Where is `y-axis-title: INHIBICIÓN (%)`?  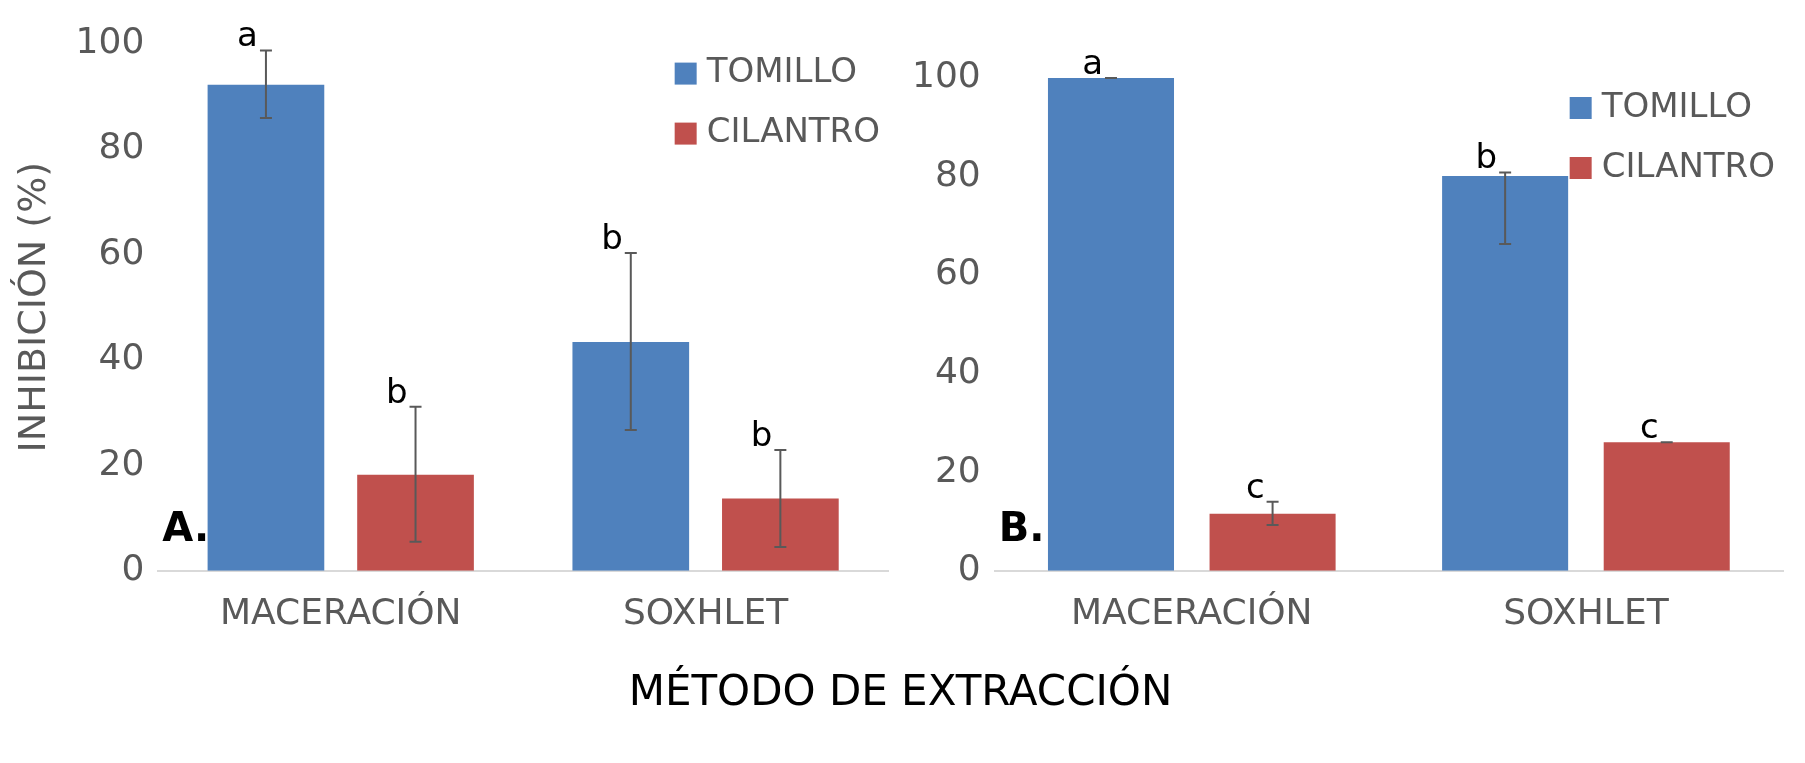 y-axis-title: INHIBICIÓN (%) is located at coordinates (31, 307).